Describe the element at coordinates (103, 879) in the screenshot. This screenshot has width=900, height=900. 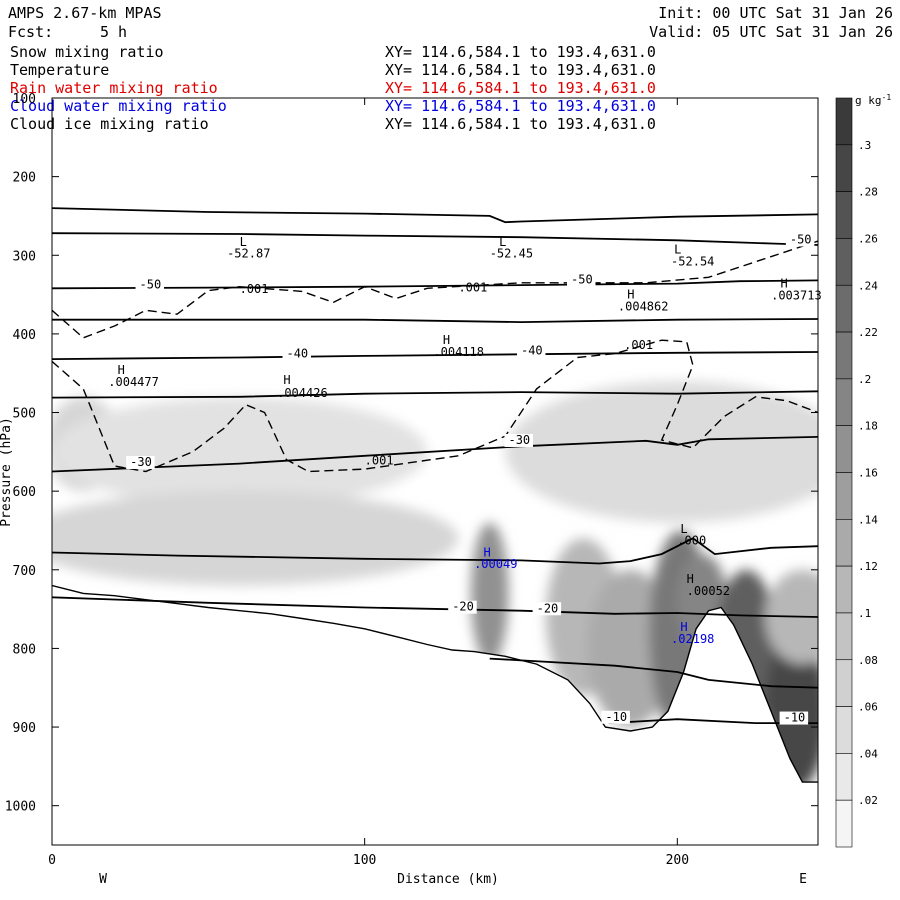
I see `west-label: W` at that location.